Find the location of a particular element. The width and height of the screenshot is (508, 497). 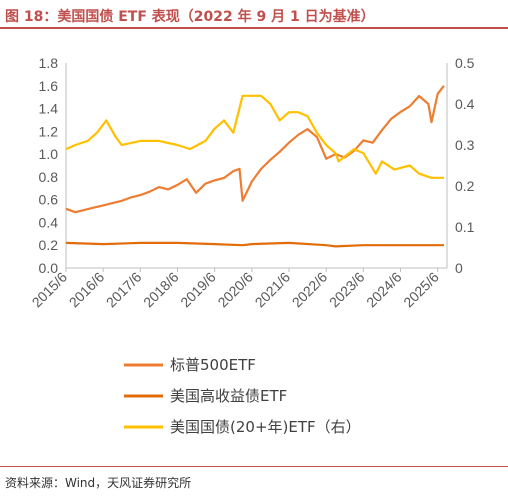

y-right-tick-label: 0.4 is located at coordinates (465, 104).